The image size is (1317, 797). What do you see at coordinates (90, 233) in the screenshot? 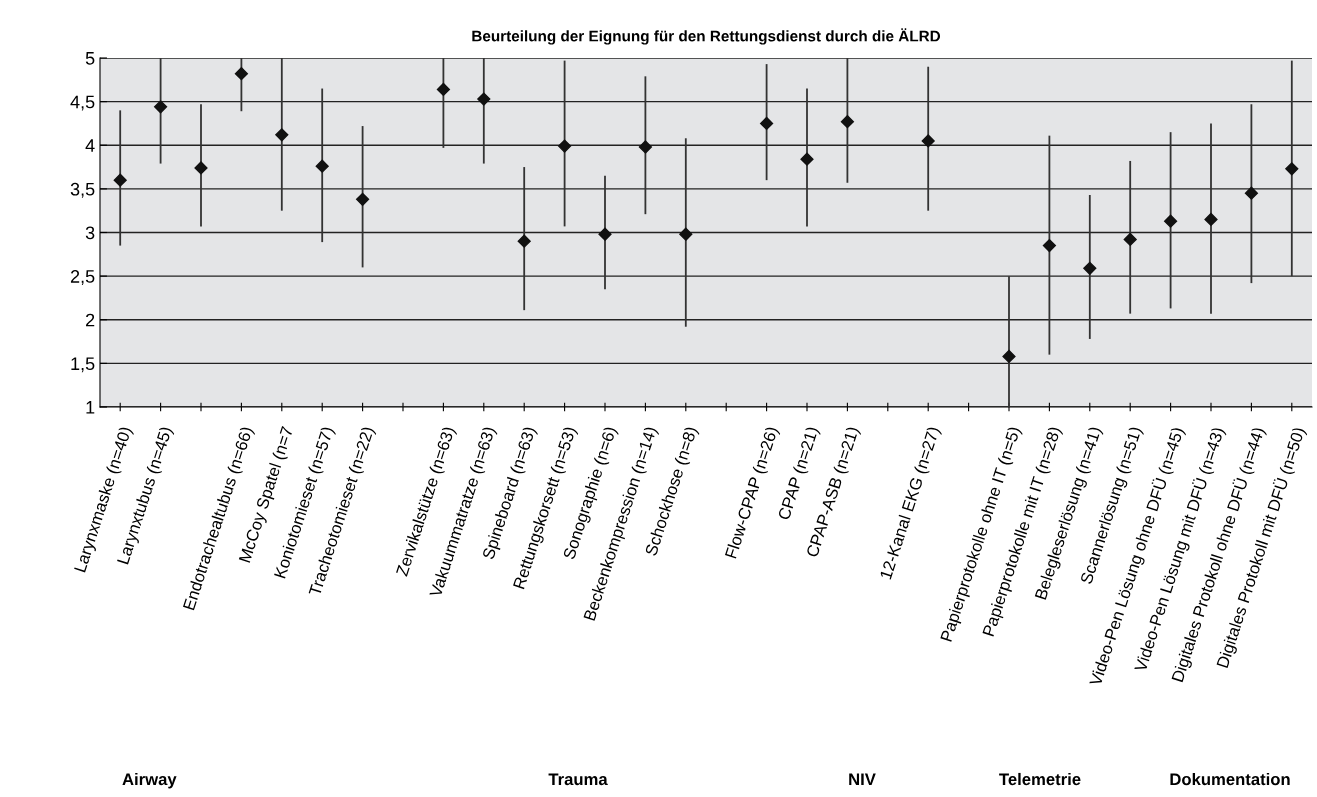
I see `y-tick-label: 3` at bounding box center [90, 233].